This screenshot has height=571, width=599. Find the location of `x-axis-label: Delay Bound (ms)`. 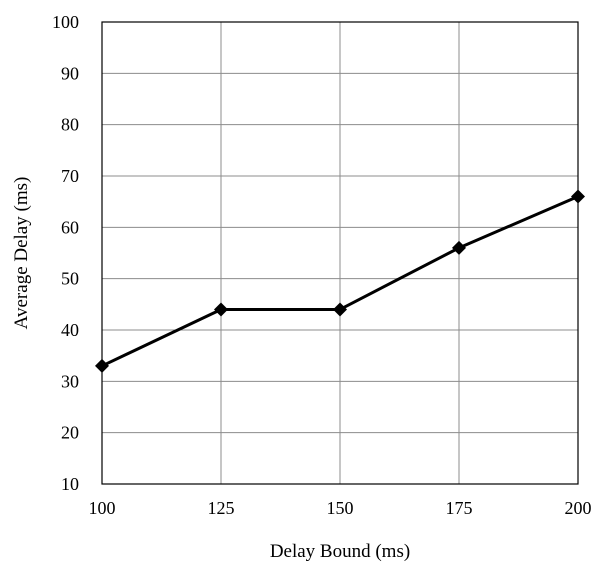

x-axis-label: Delay Bound (ms) is located at coordinates (340, 551).